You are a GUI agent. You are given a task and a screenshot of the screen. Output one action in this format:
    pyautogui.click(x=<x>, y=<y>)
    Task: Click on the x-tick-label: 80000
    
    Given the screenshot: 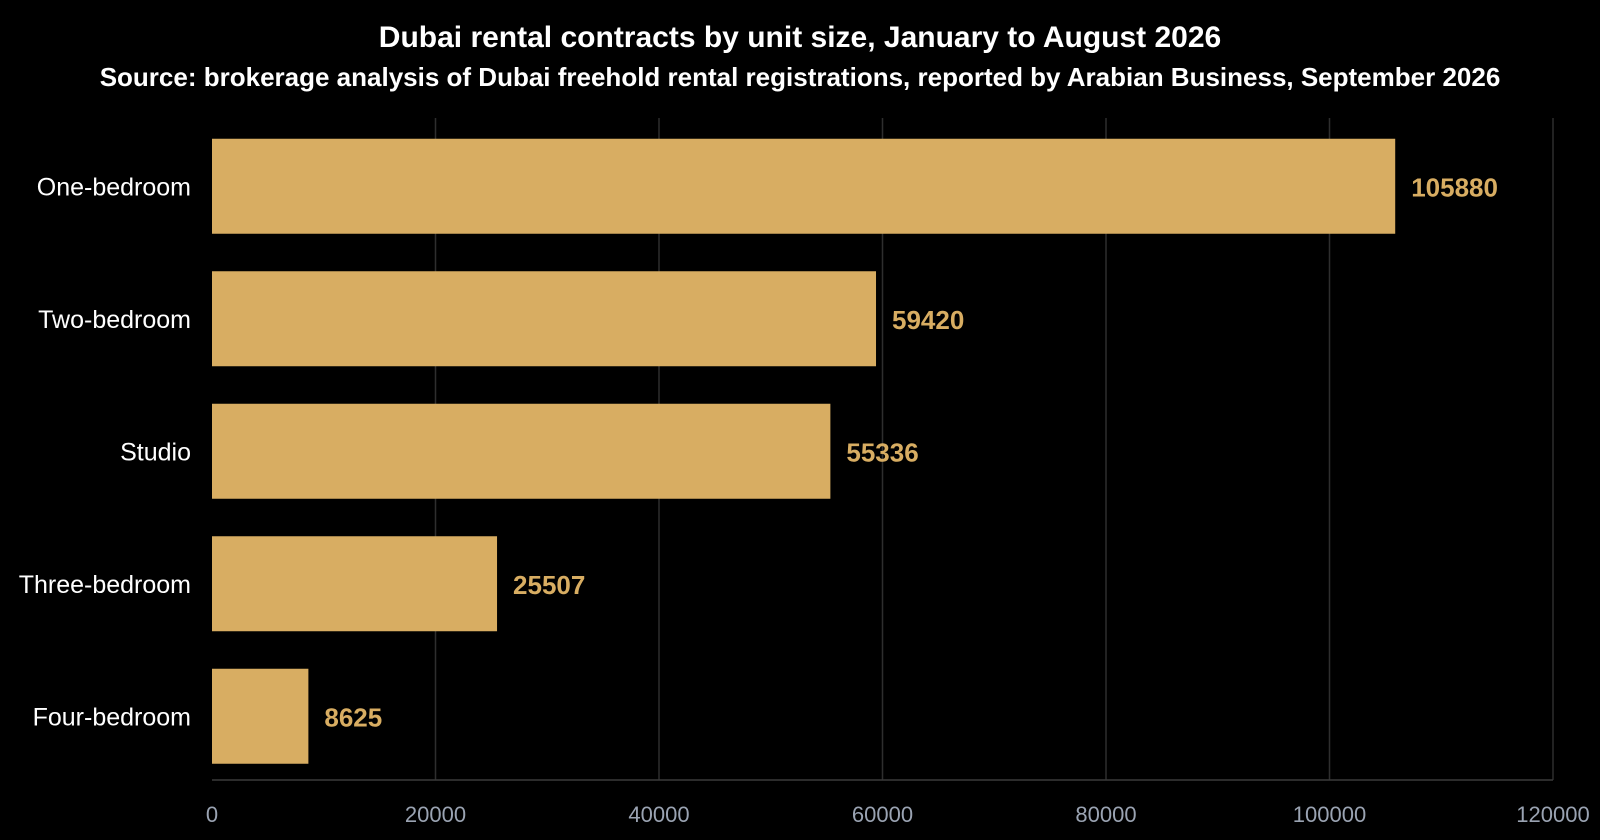 What is the action you would take?
    pyautogui.click(x=1105, y=814)
    